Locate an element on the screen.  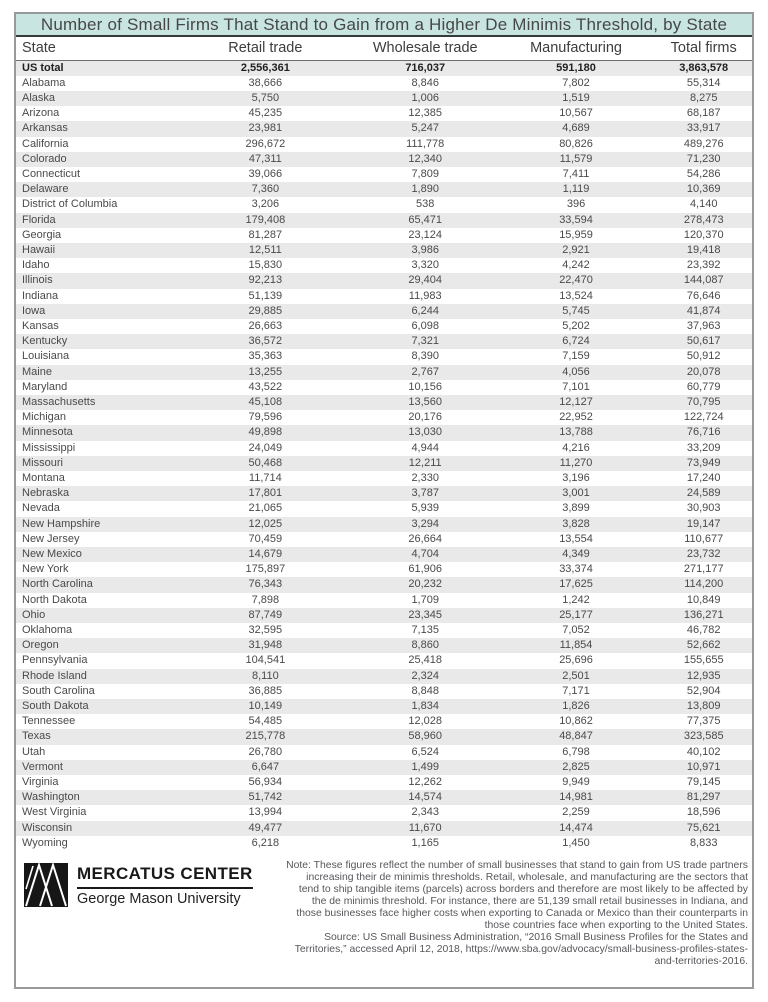
value-cell: 6,218 is located at coordinates (265, 842).